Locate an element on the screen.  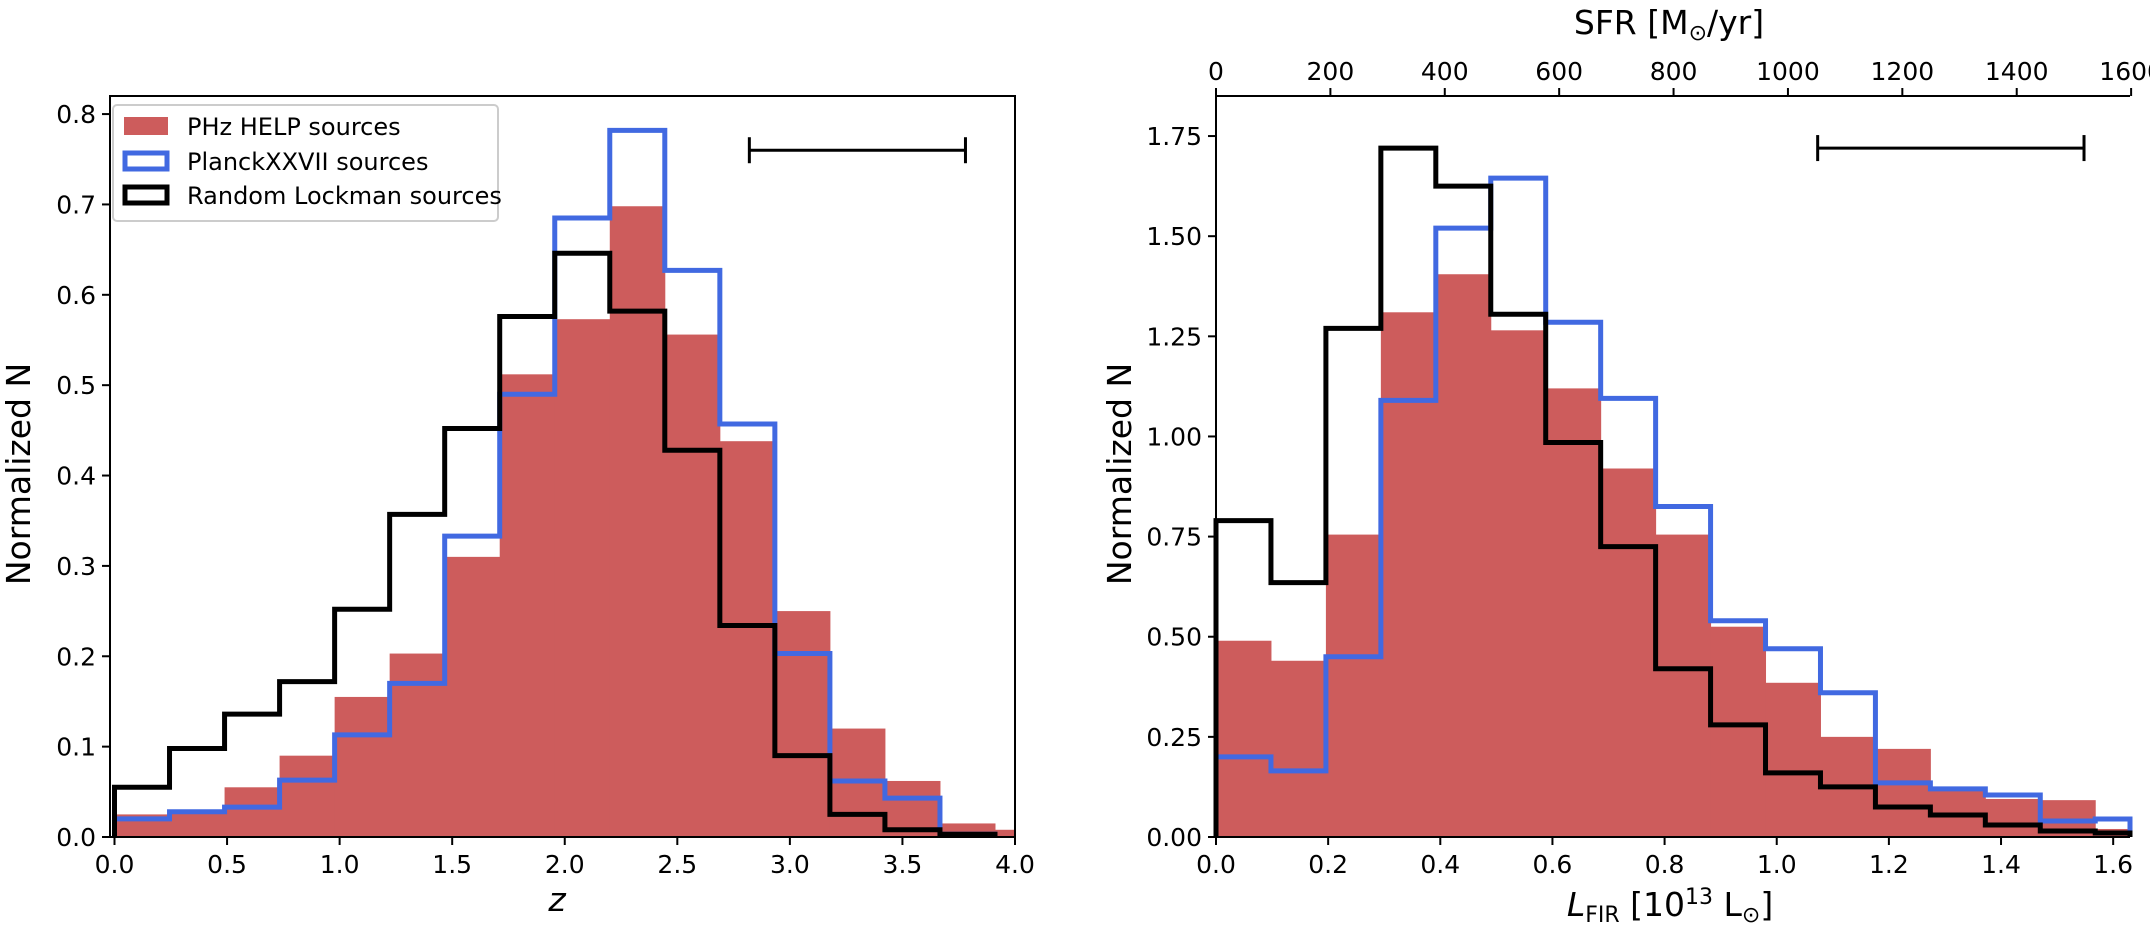
sfr-top-axis-title: SFR [M⊙/yr] is located at coordinates (1669, 24).